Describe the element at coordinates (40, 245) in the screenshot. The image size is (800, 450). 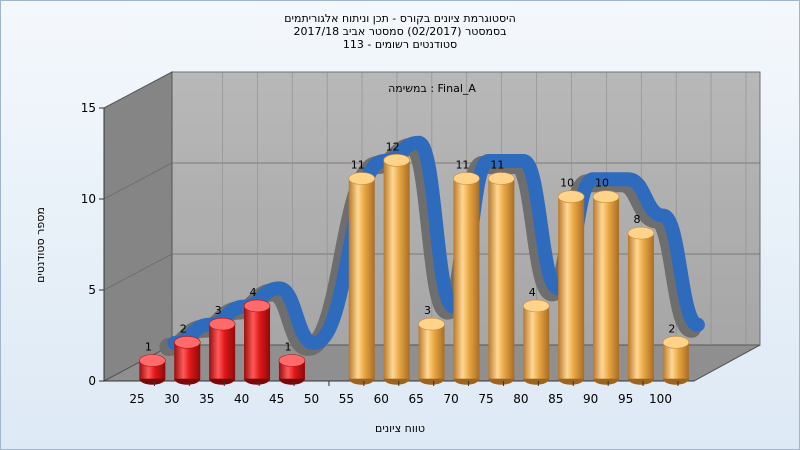
I see `y-axis-title: מספר סטודנטים` at that location.